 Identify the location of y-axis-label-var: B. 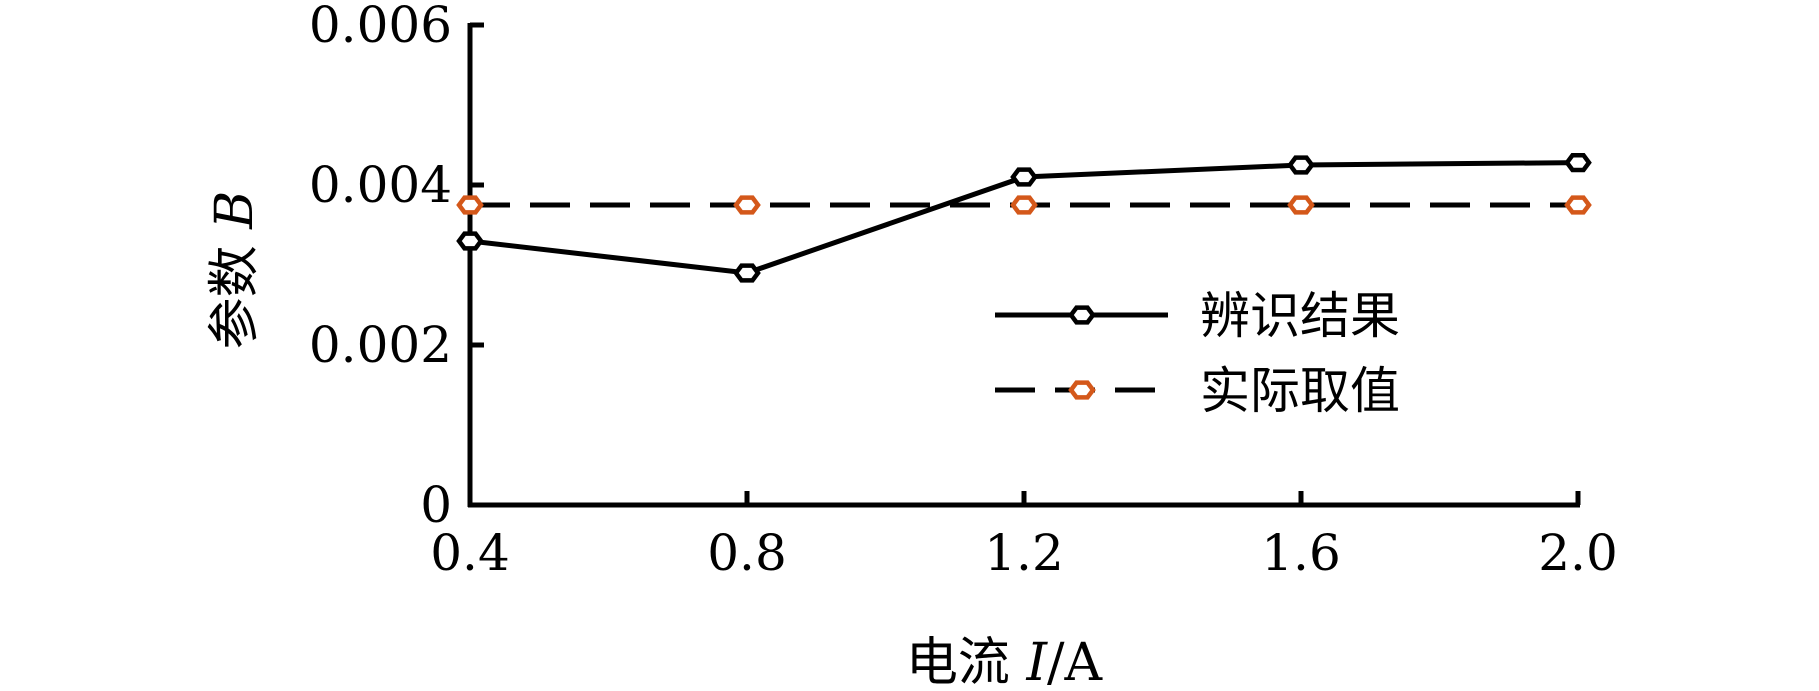
(235, 210).